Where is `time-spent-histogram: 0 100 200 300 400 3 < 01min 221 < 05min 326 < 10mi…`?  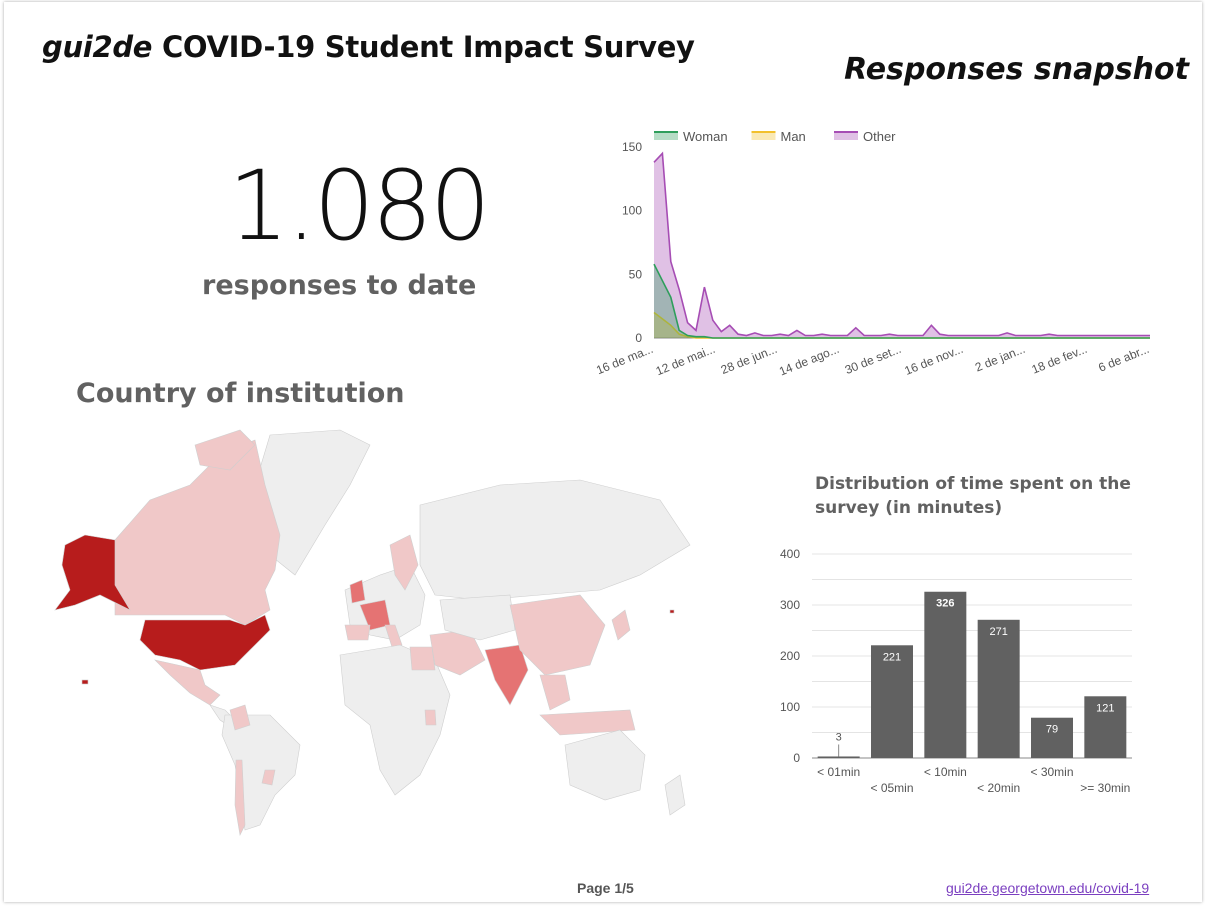 time-spent-histogram: 0 100 200 300 400 3 < 01min 221 < 05min 326 < 10mi… is located at coordinates (956, 671).